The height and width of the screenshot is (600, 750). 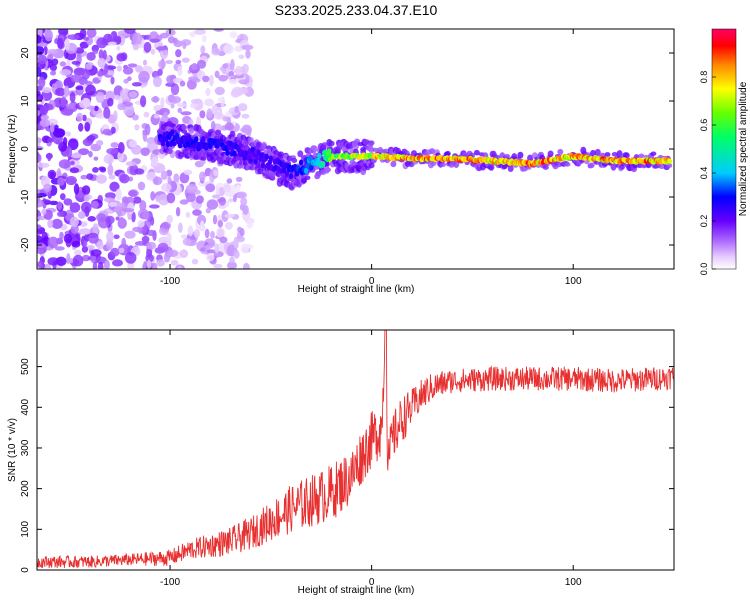 I want to click on x-tick-label: -100, so click(x=170, y=582).